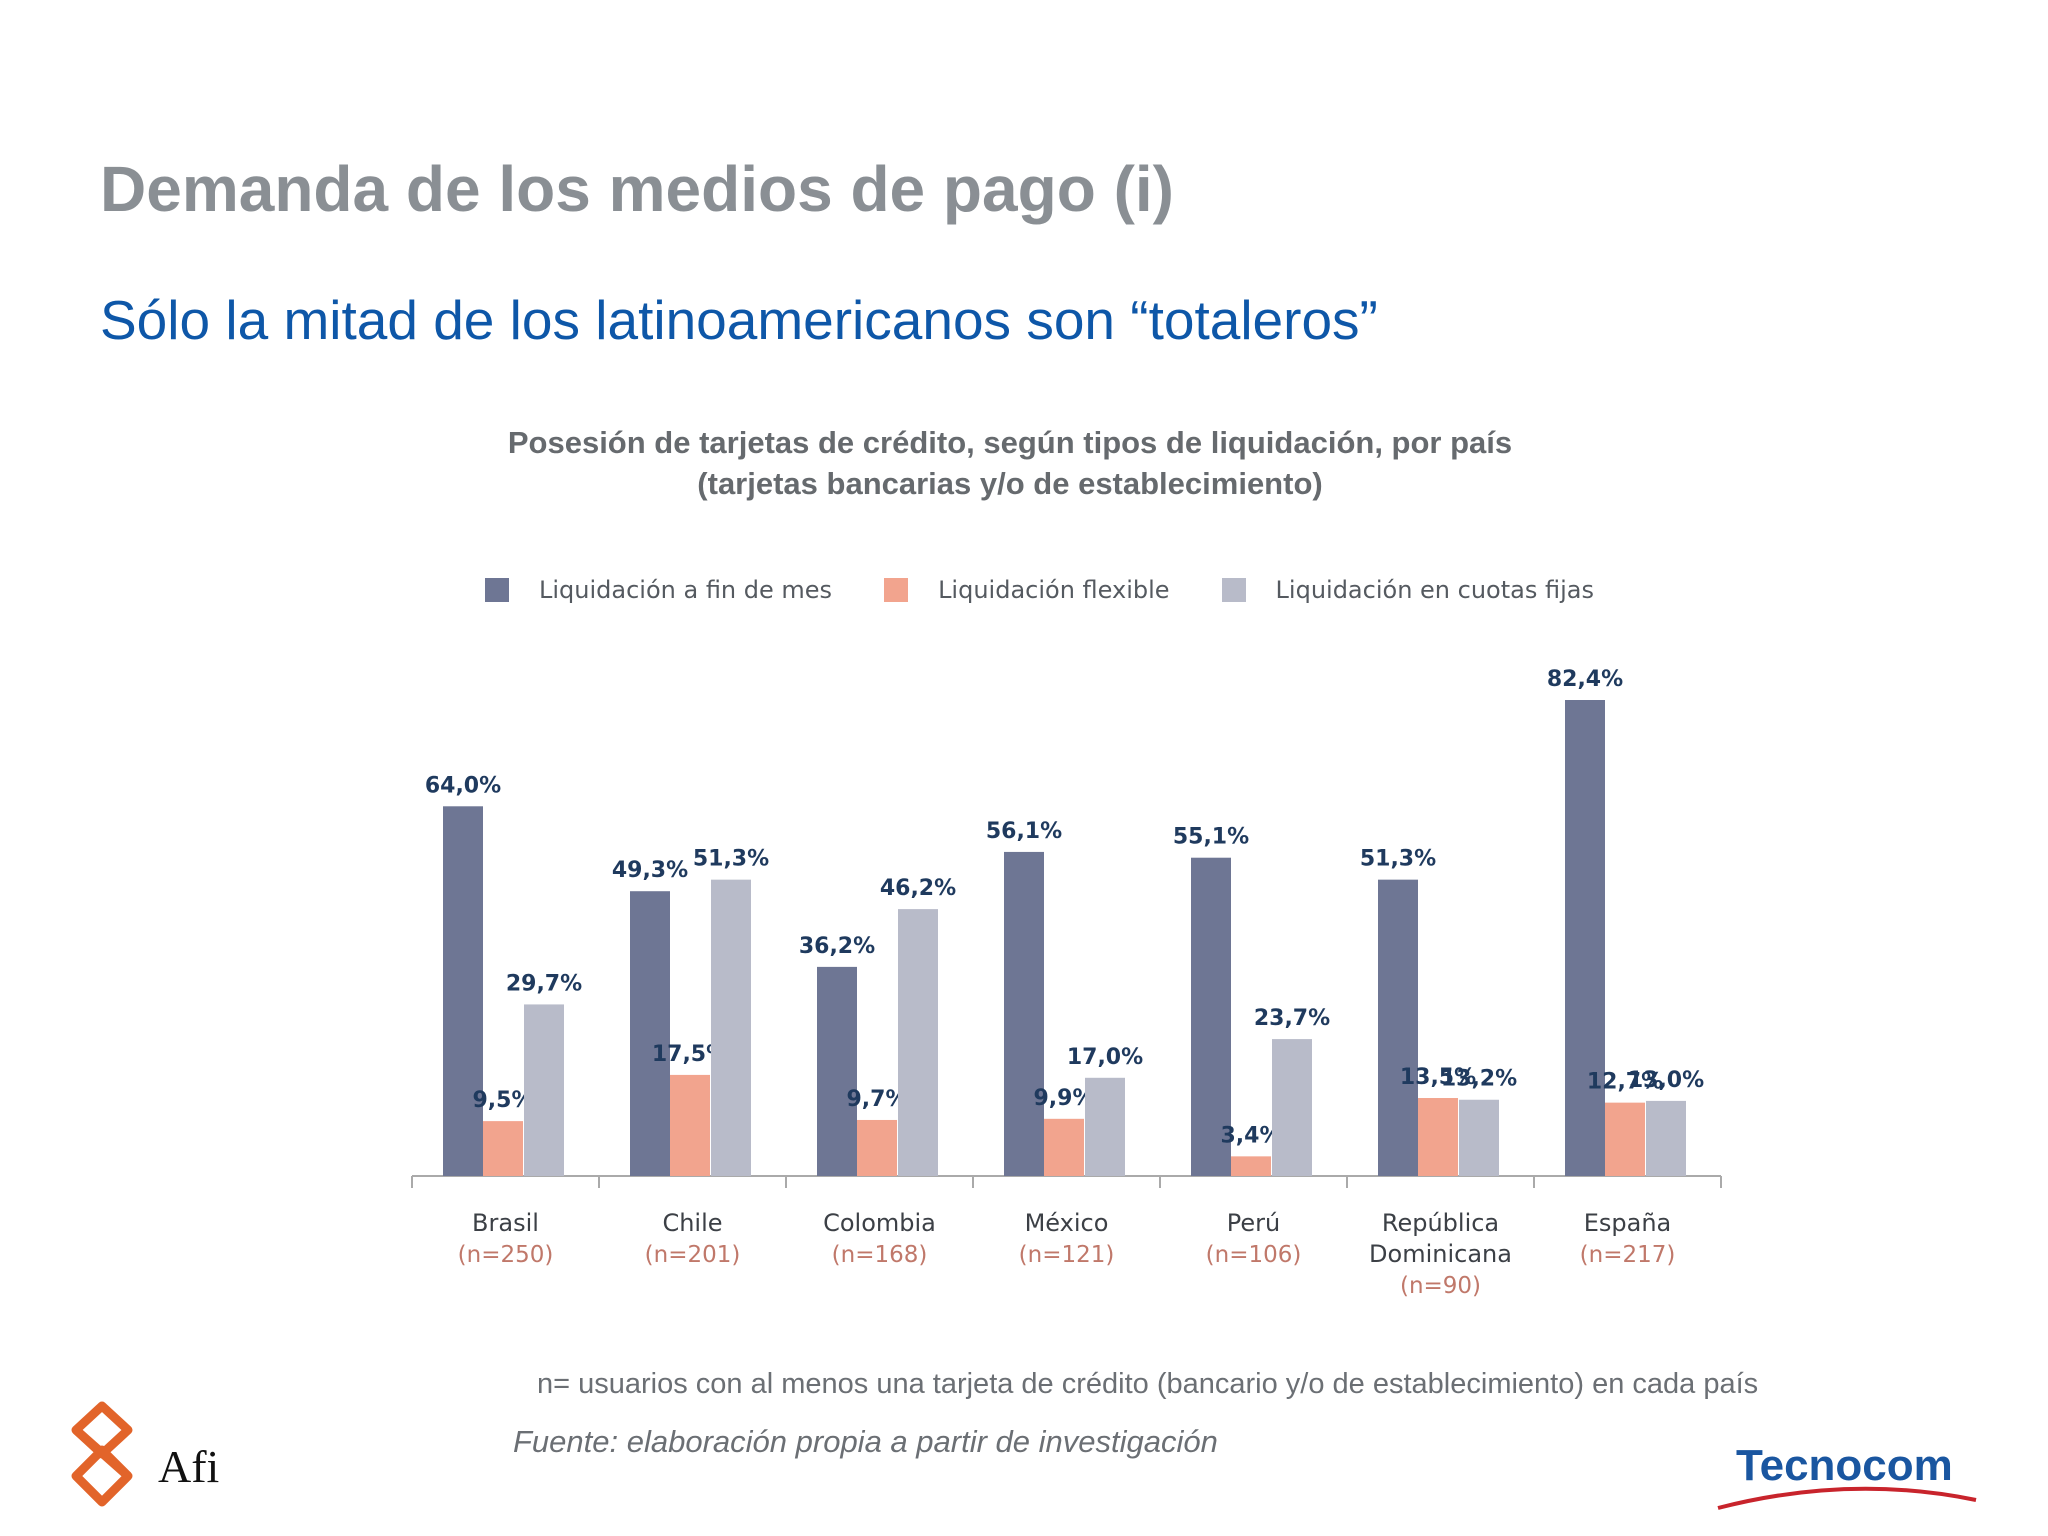 The image size is (2048, 1536). I want to click on value-label-flexible: 9,5%, so click(502, 1100).